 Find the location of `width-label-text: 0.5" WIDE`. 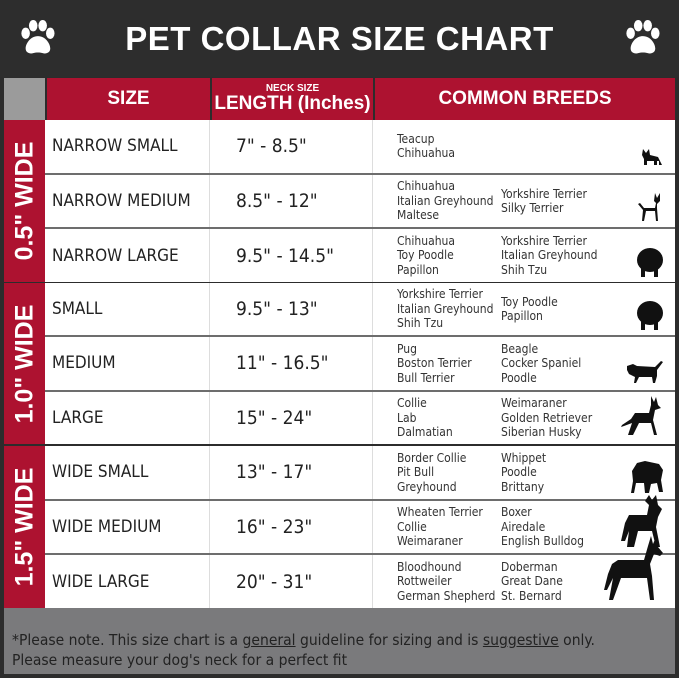

width-label-text: 0.5" WIDE is located at coordinates (24, 201).